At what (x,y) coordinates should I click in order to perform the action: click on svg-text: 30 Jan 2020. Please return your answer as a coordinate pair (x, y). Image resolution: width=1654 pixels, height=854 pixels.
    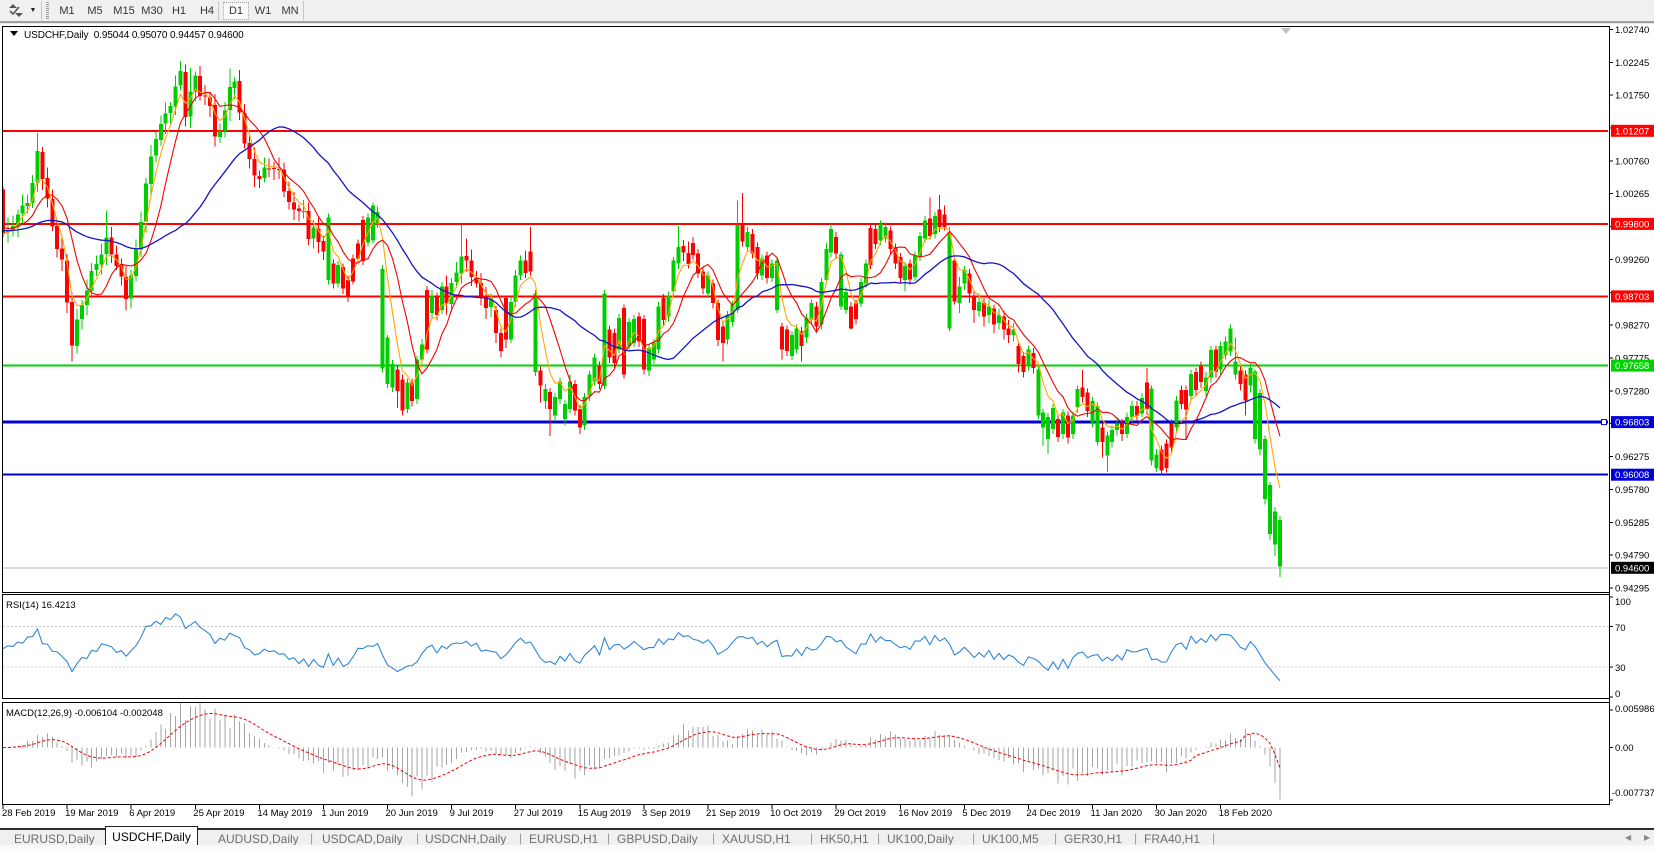
    Looking at the image, I should click on (1181, 813).